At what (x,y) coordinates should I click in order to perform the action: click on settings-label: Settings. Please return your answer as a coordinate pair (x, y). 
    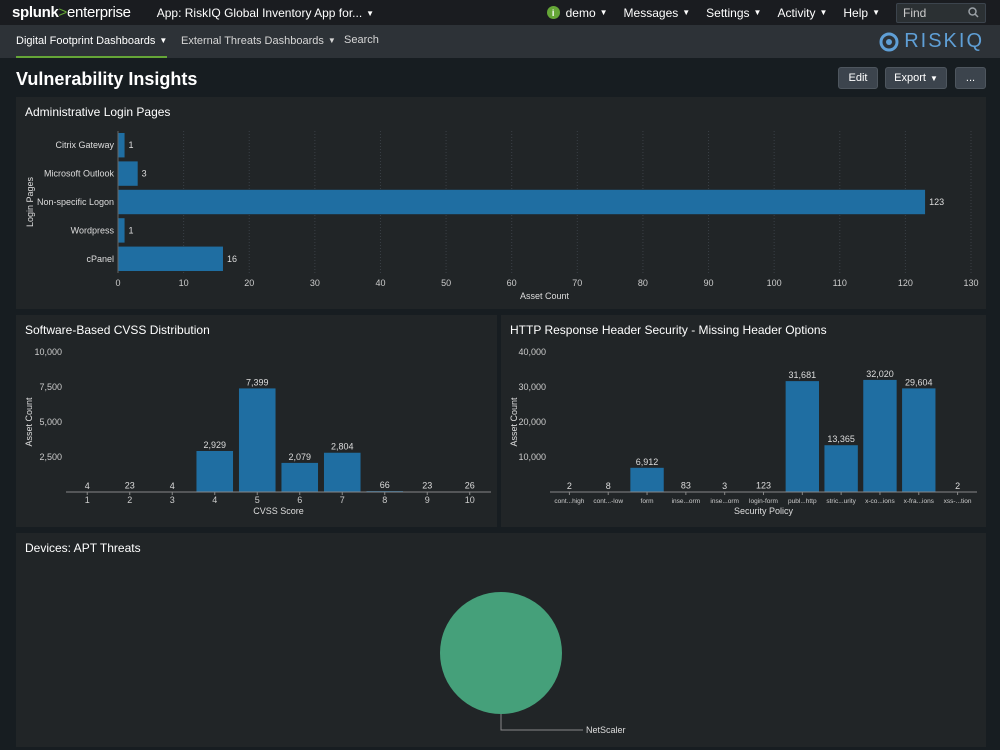
    Looking at the image, I should click on (728, 12).